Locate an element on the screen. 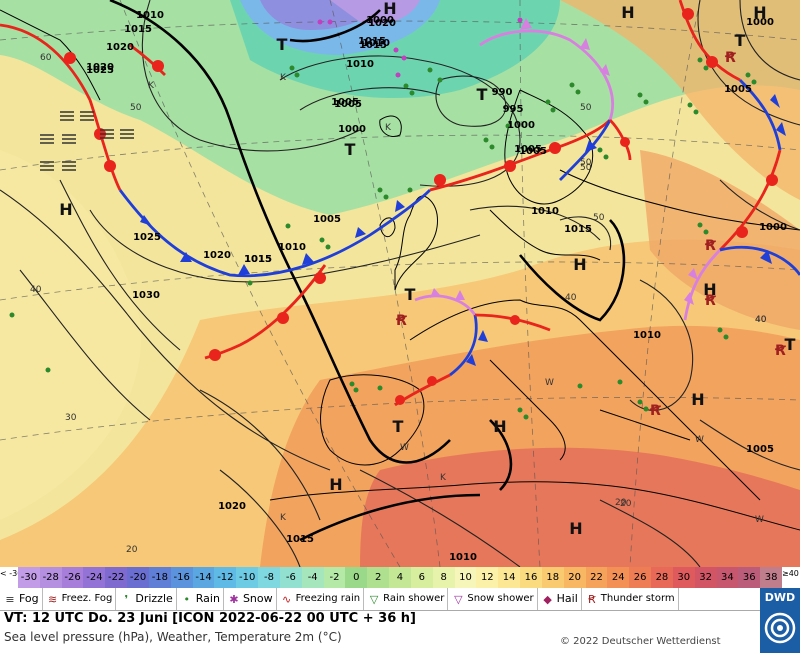 This screenshot has width=800, height=653. scale-cell: 0 is located at coordinates (356, 577).